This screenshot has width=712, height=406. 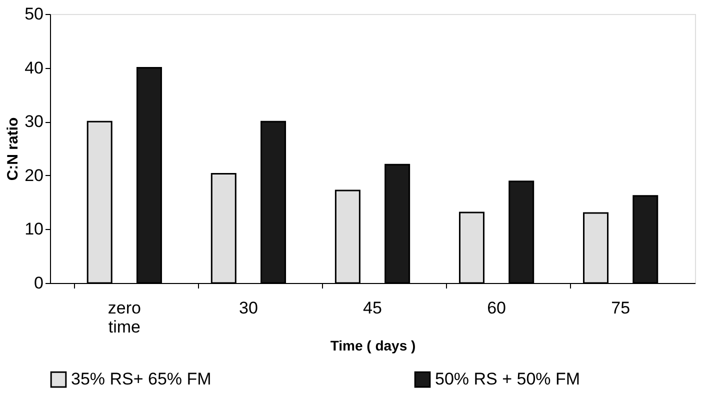 I want to click on legend-label: 35% RS+ 65% FM, so click(x=141, y=379).